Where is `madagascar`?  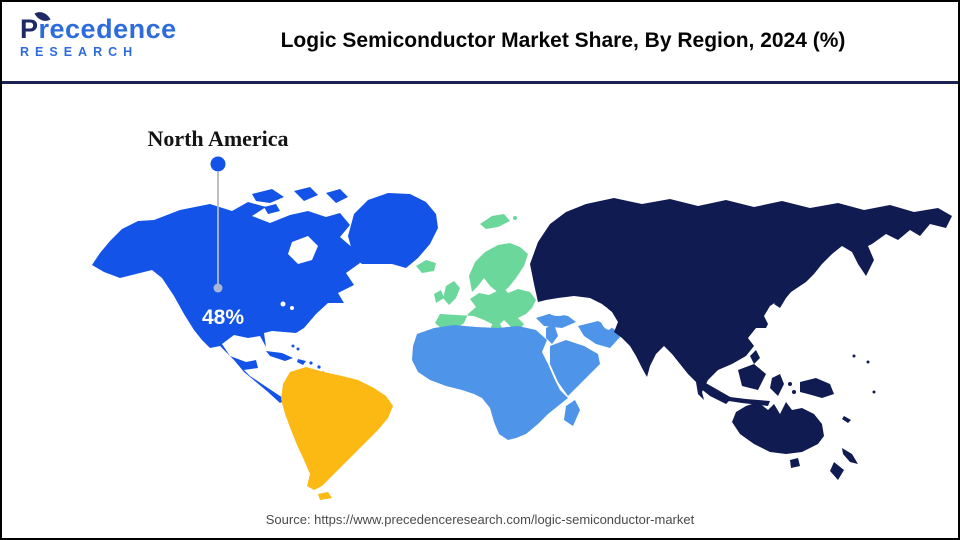 madagascar is located at coordinates (572, 413).